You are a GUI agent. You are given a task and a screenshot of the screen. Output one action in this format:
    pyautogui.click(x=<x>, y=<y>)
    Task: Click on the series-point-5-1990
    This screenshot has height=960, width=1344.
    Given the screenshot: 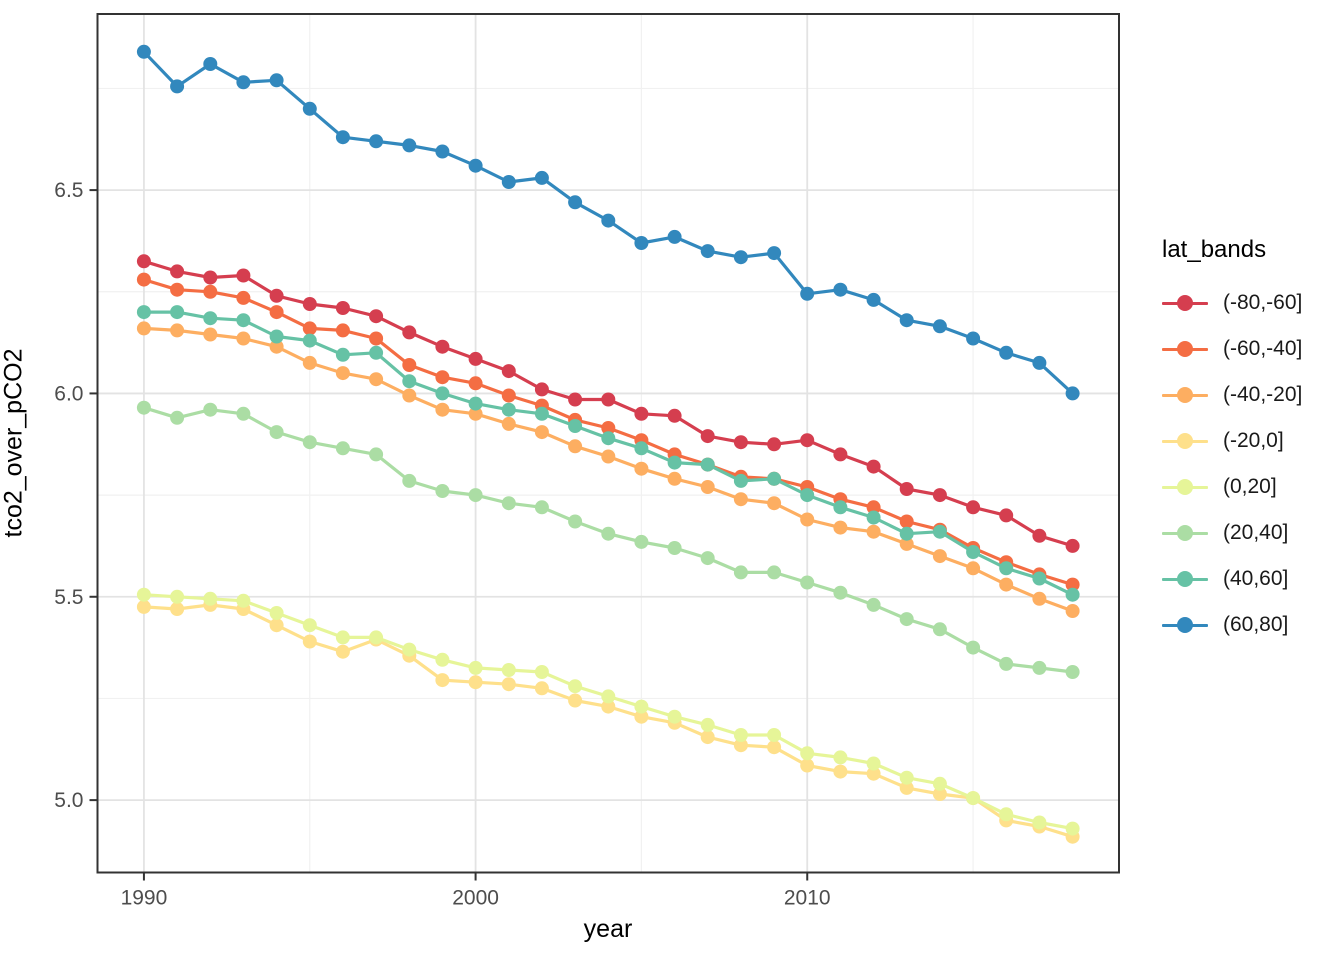 What is the action you would take?
    pyautogui.click(x=143, y=407)
    